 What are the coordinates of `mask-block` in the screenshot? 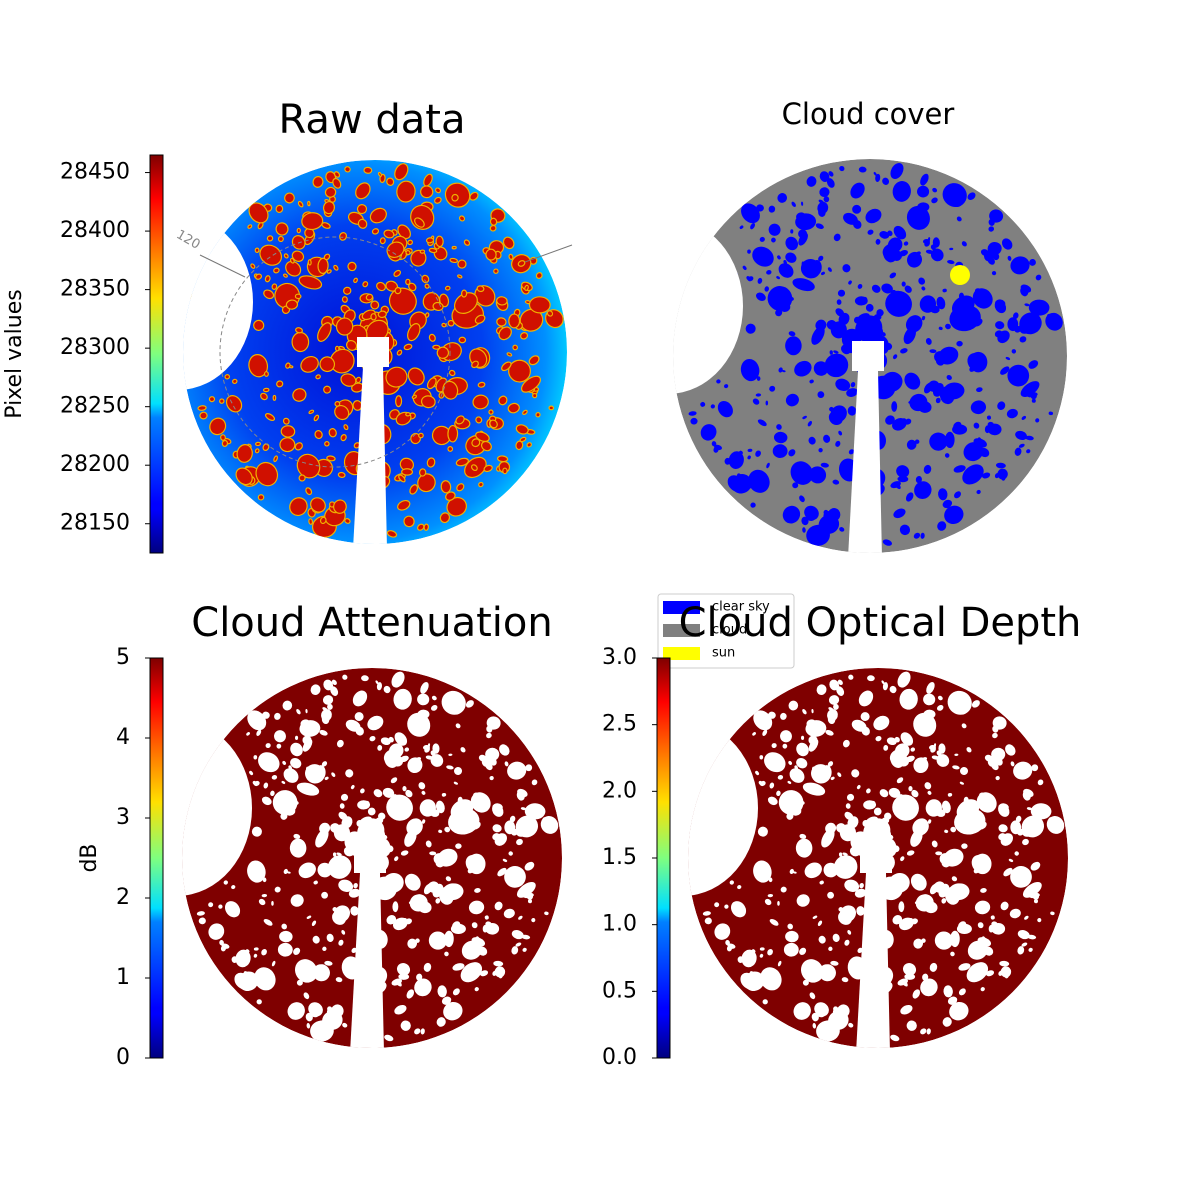 It's located at (370, 858).